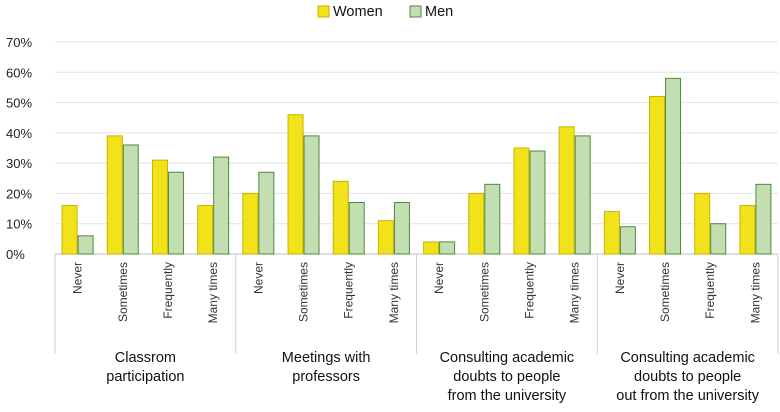 Image resolution: width=780 pixels, height=412 pixels. I want to click on legend-label: Women, so click(358, 12).